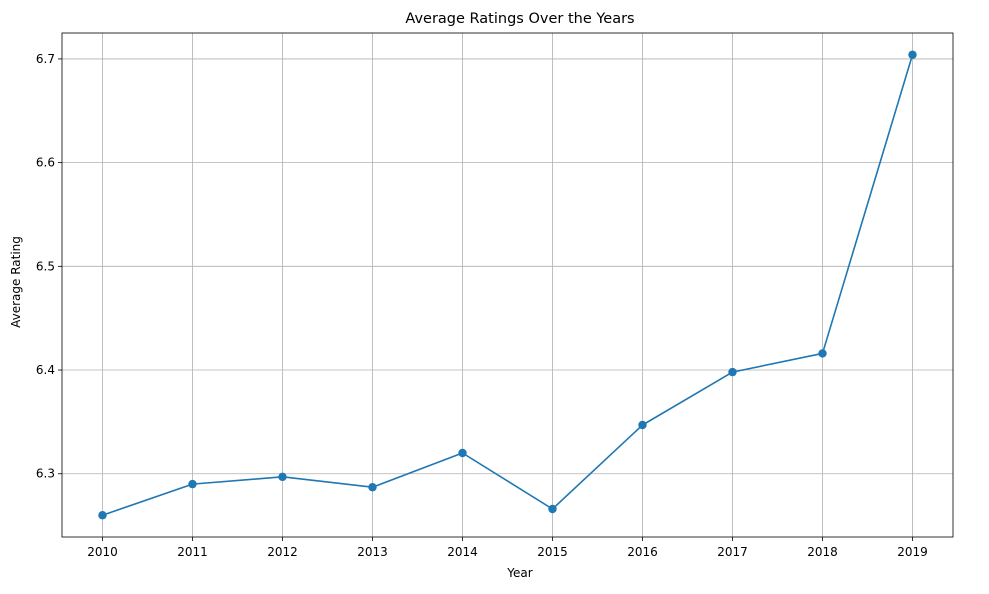 The image size is (989, 594). I want to click on x-tick-label: 2019, so click(912, 552).